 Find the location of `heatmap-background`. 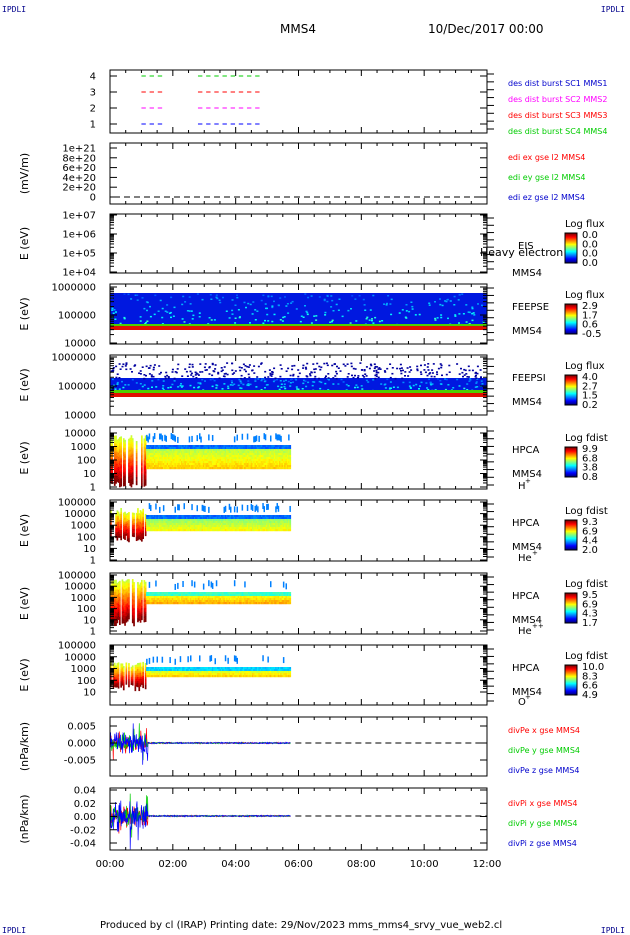

heatmap-background is located at coordinates (298, 309).